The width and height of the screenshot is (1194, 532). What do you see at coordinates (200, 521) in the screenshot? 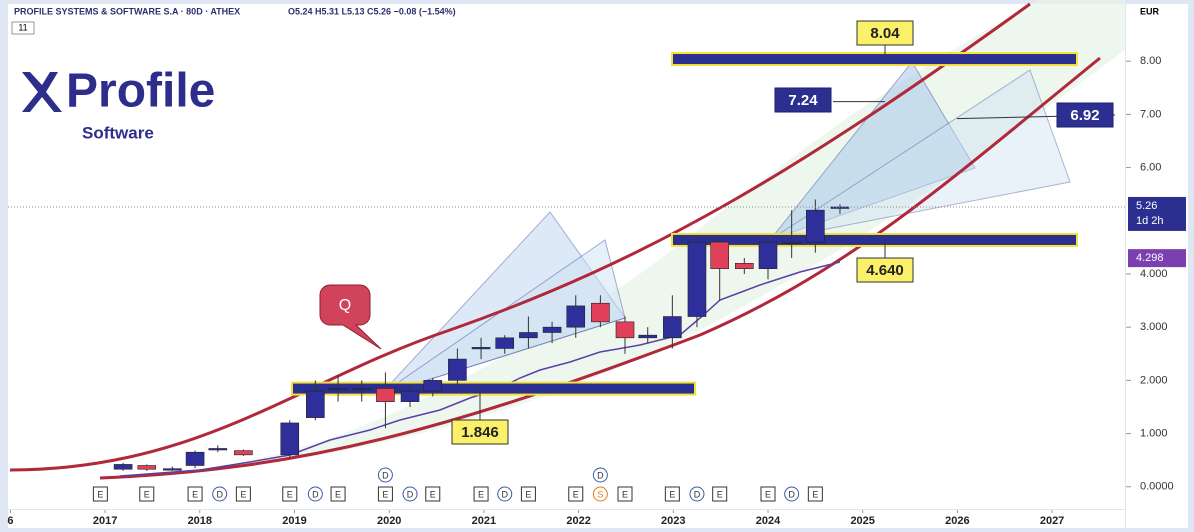
I see `x-tick-label: 2018` at bounding box center [200, 521].